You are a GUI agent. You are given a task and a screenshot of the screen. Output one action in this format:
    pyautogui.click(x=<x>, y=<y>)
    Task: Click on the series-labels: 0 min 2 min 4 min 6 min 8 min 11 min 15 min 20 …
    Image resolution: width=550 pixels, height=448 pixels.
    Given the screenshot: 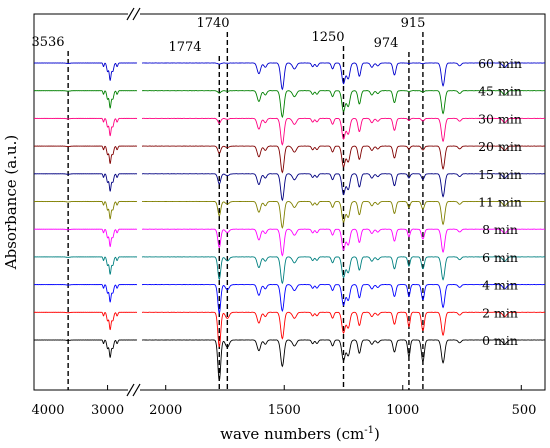 What is the action you would take?
    pyautogui.click(x=500, y=202)
    